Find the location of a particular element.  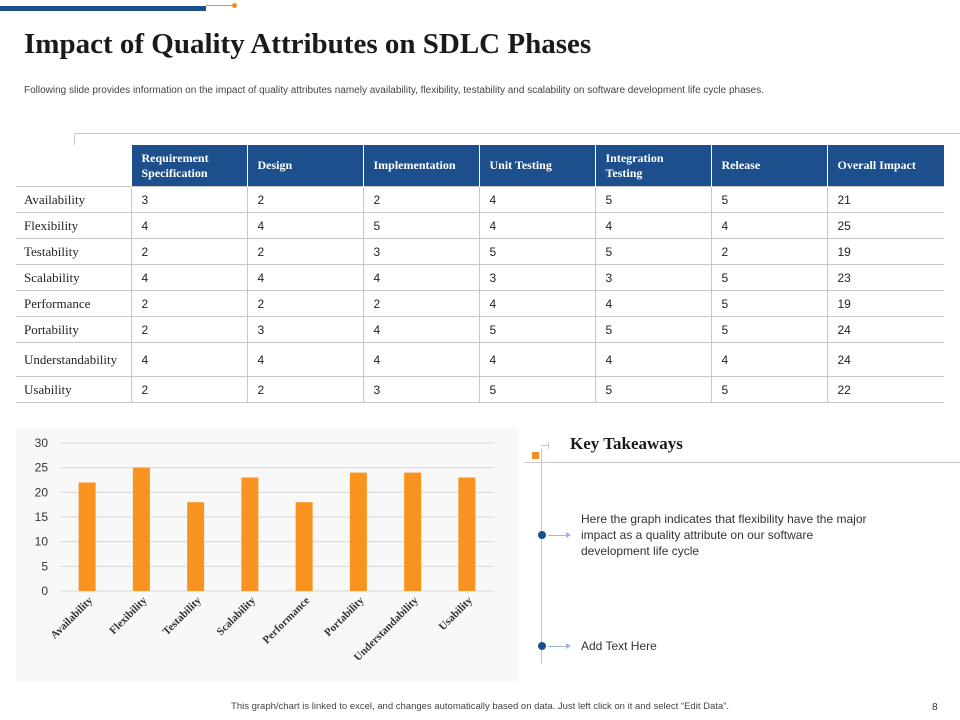

header-design: Design is located at coordinates (304, 166).